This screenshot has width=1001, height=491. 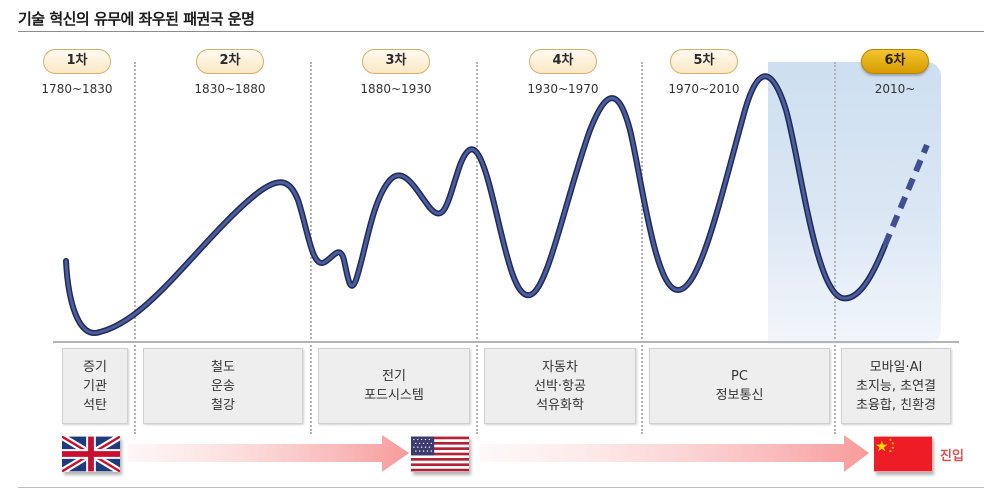 I want to click on tech-box-2: 철도 운송 철강, so click(x=223, y=386).